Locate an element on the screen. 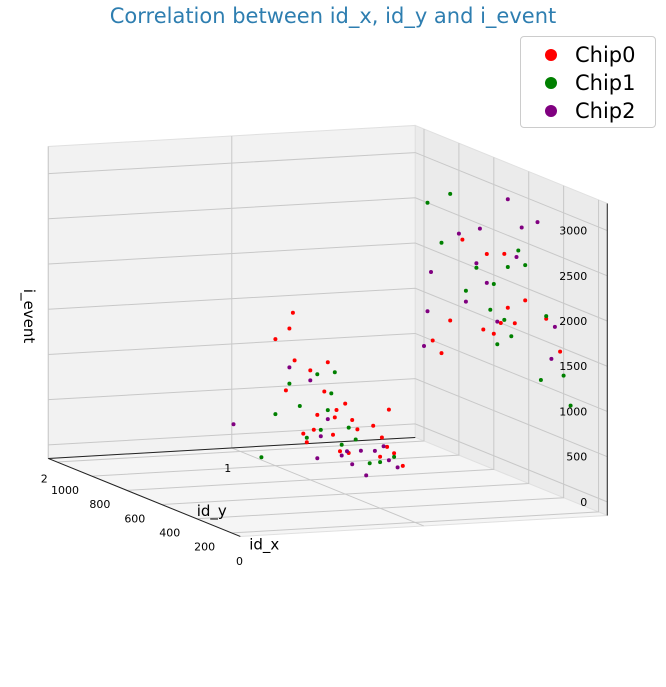 The height and width of the screenshot is (687, 666). x-tick-label-2: 400 is located at coordinates (169, 533).